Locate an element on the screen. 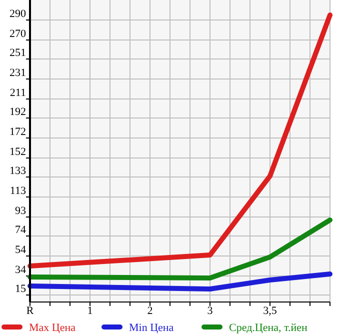  y-tick-label: 172 is located at coordinates (18, 132).